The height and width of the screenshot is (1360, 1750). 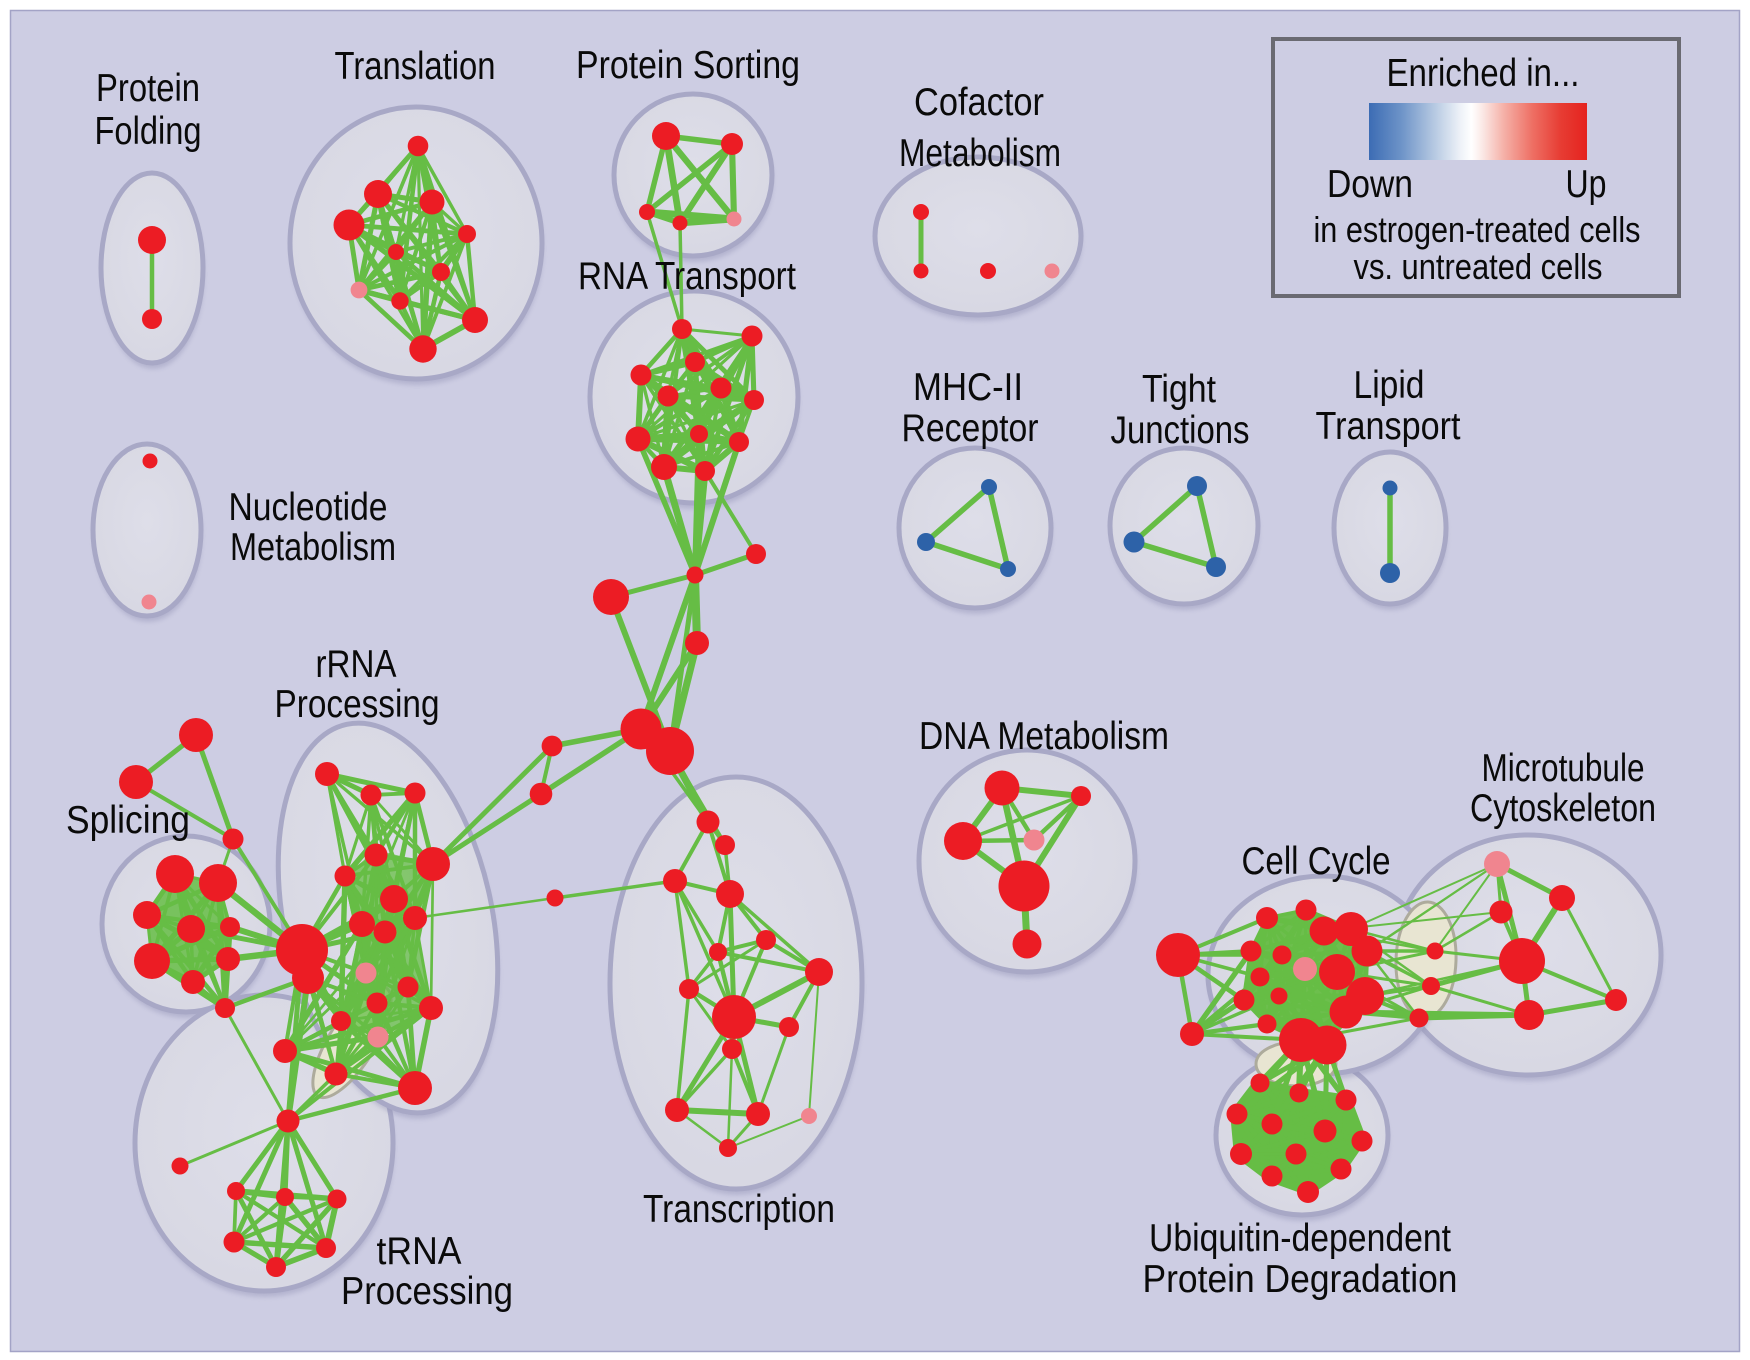 What do you see at coordinates (739, 1209) in the screenshot?
I see `svg-text: Transcription` at bounding box center [739, 1209].